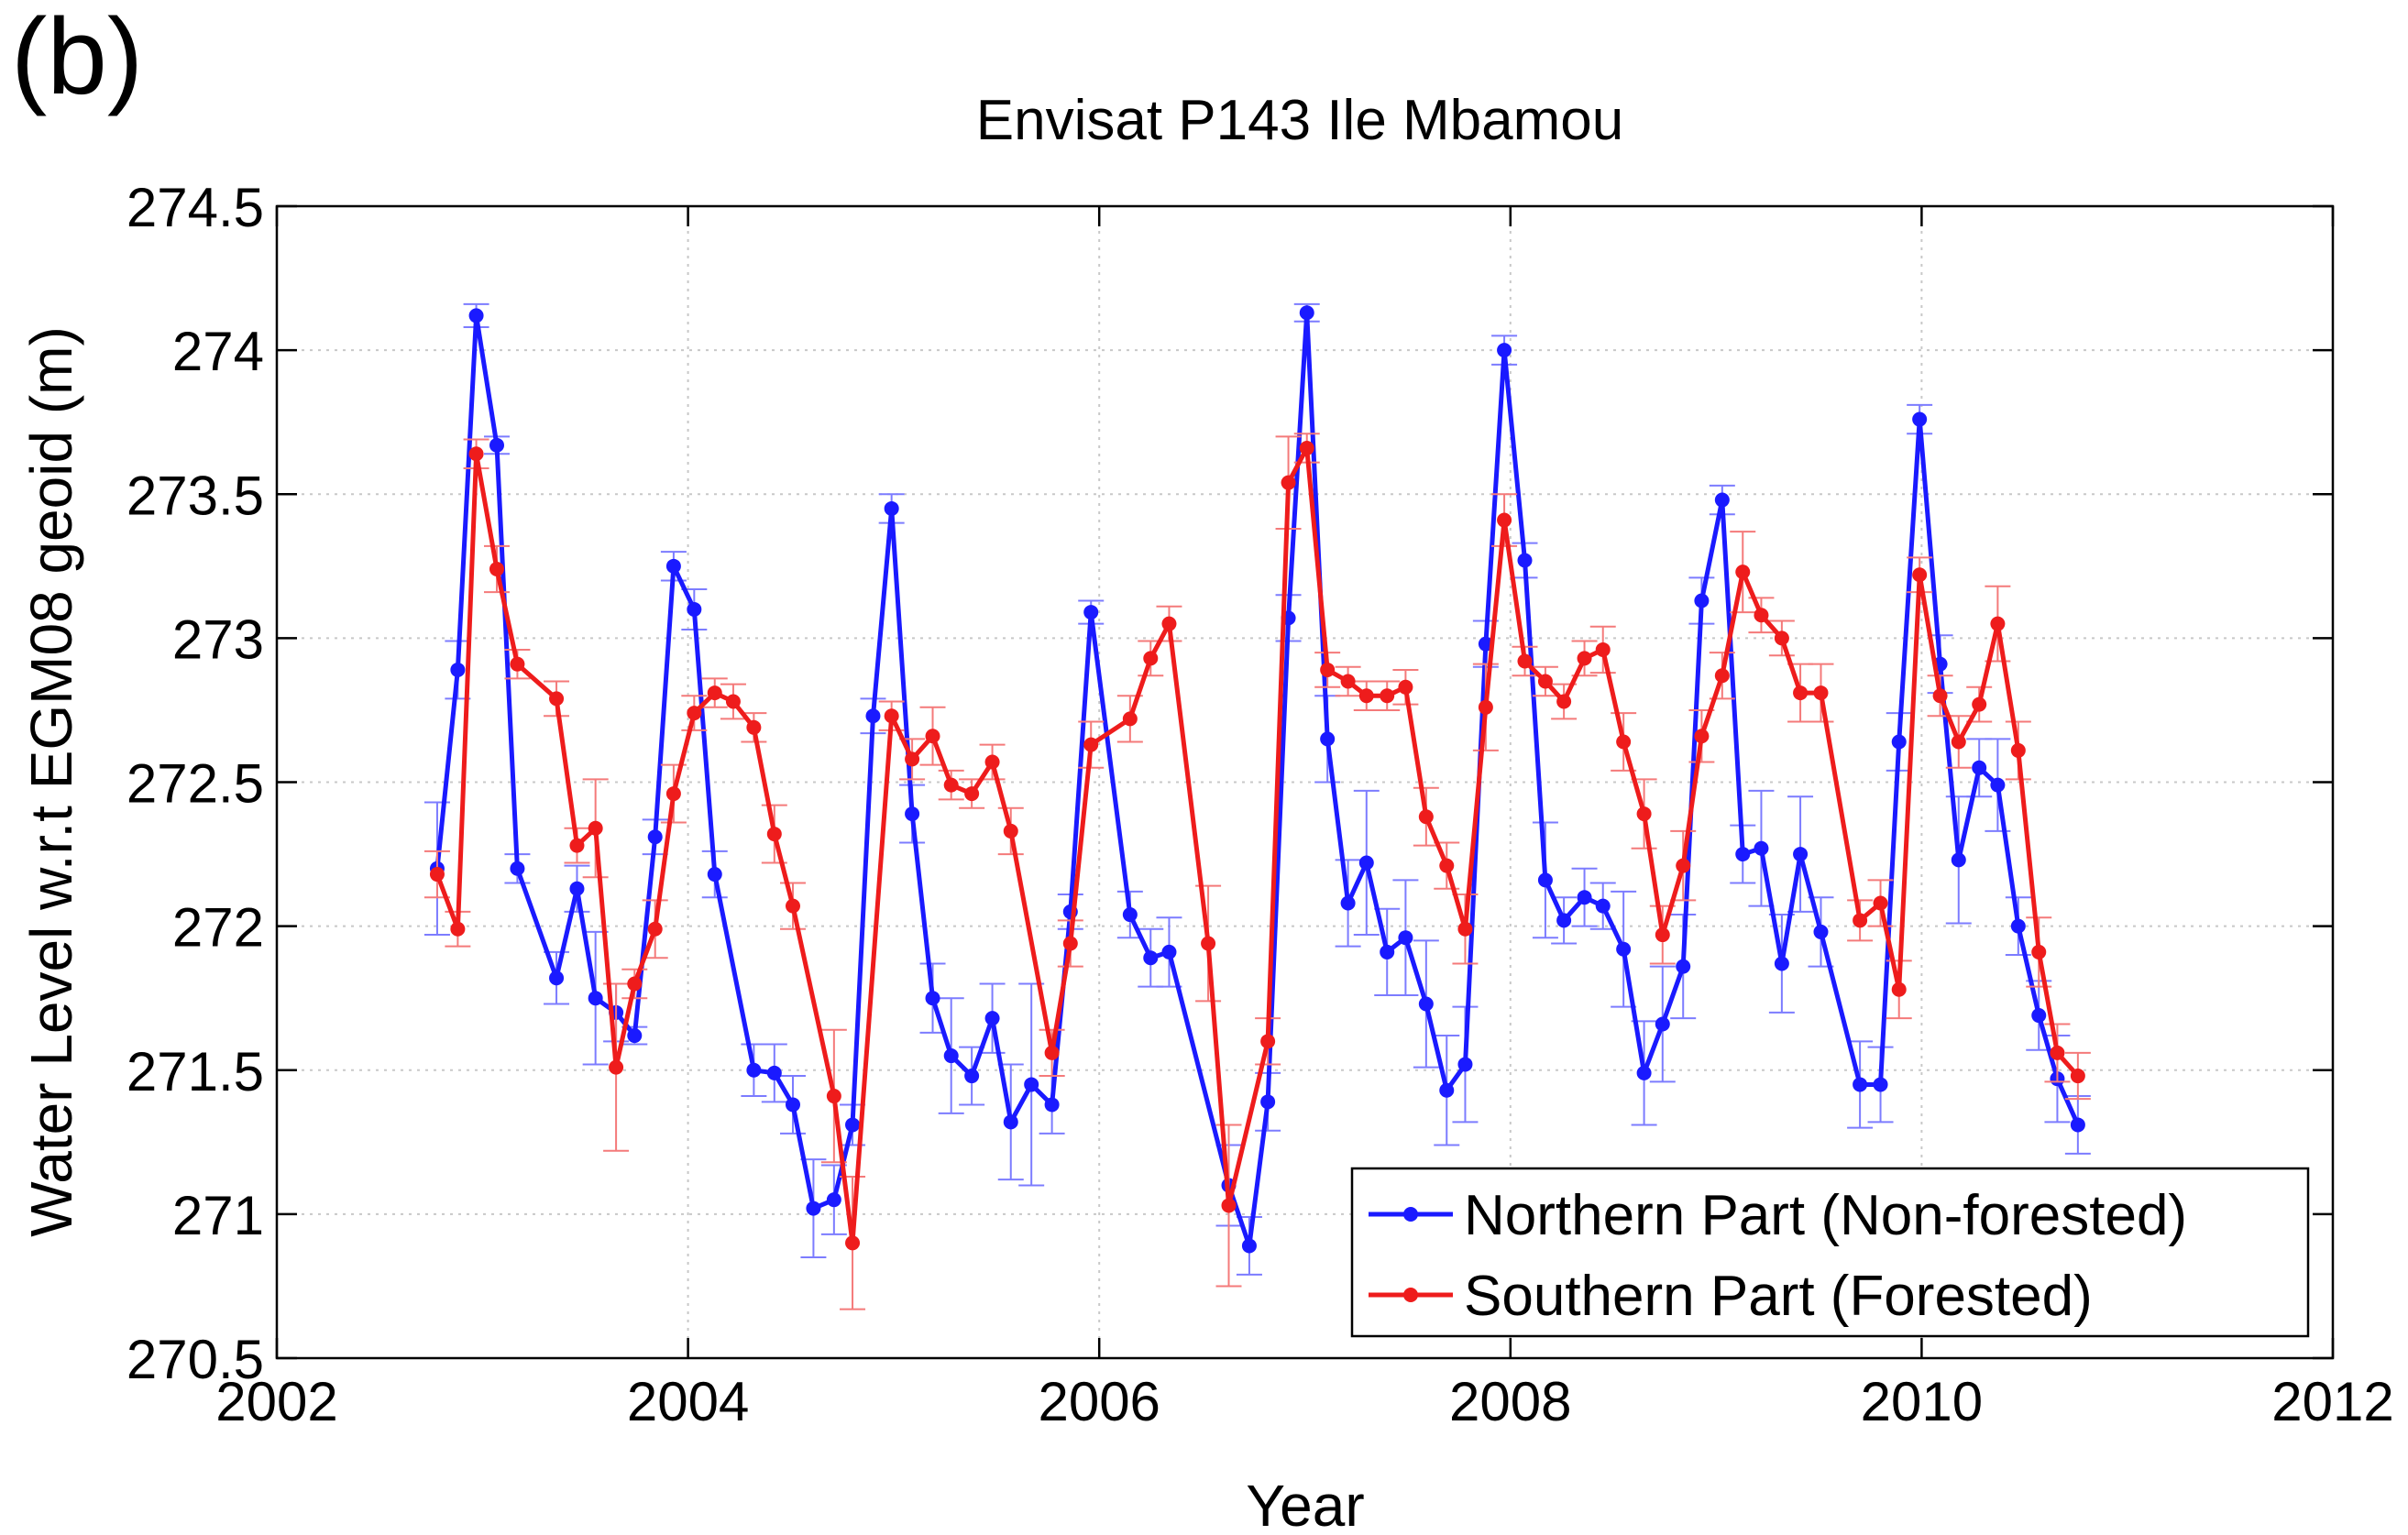  What do you see at coordinates (1778, 1296) in the screenshot?
I see `legend-label: Southern Part (Forested)` at bounding box center [1778, 1296].